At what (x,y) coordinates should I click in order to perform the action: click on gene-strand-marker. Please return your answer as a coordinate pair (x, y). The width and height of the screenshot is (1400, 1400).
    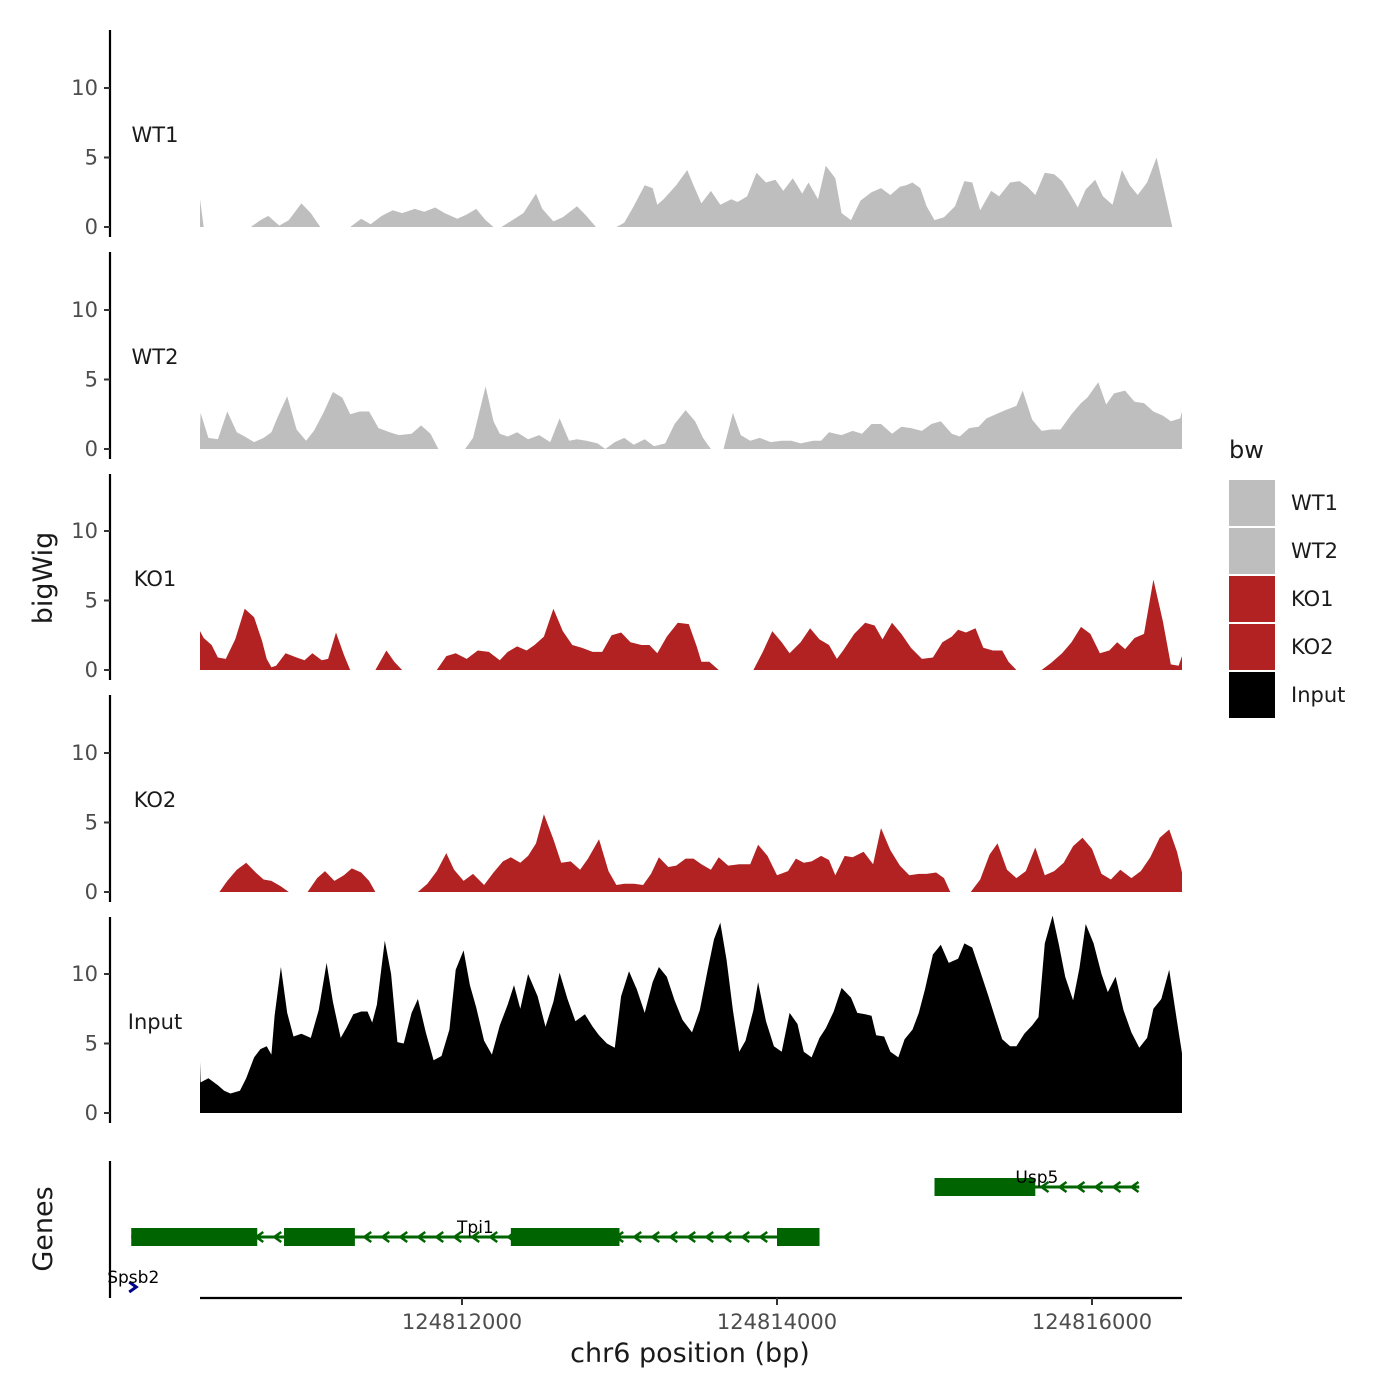
    Looking at the image, I should click on (133, 1287).